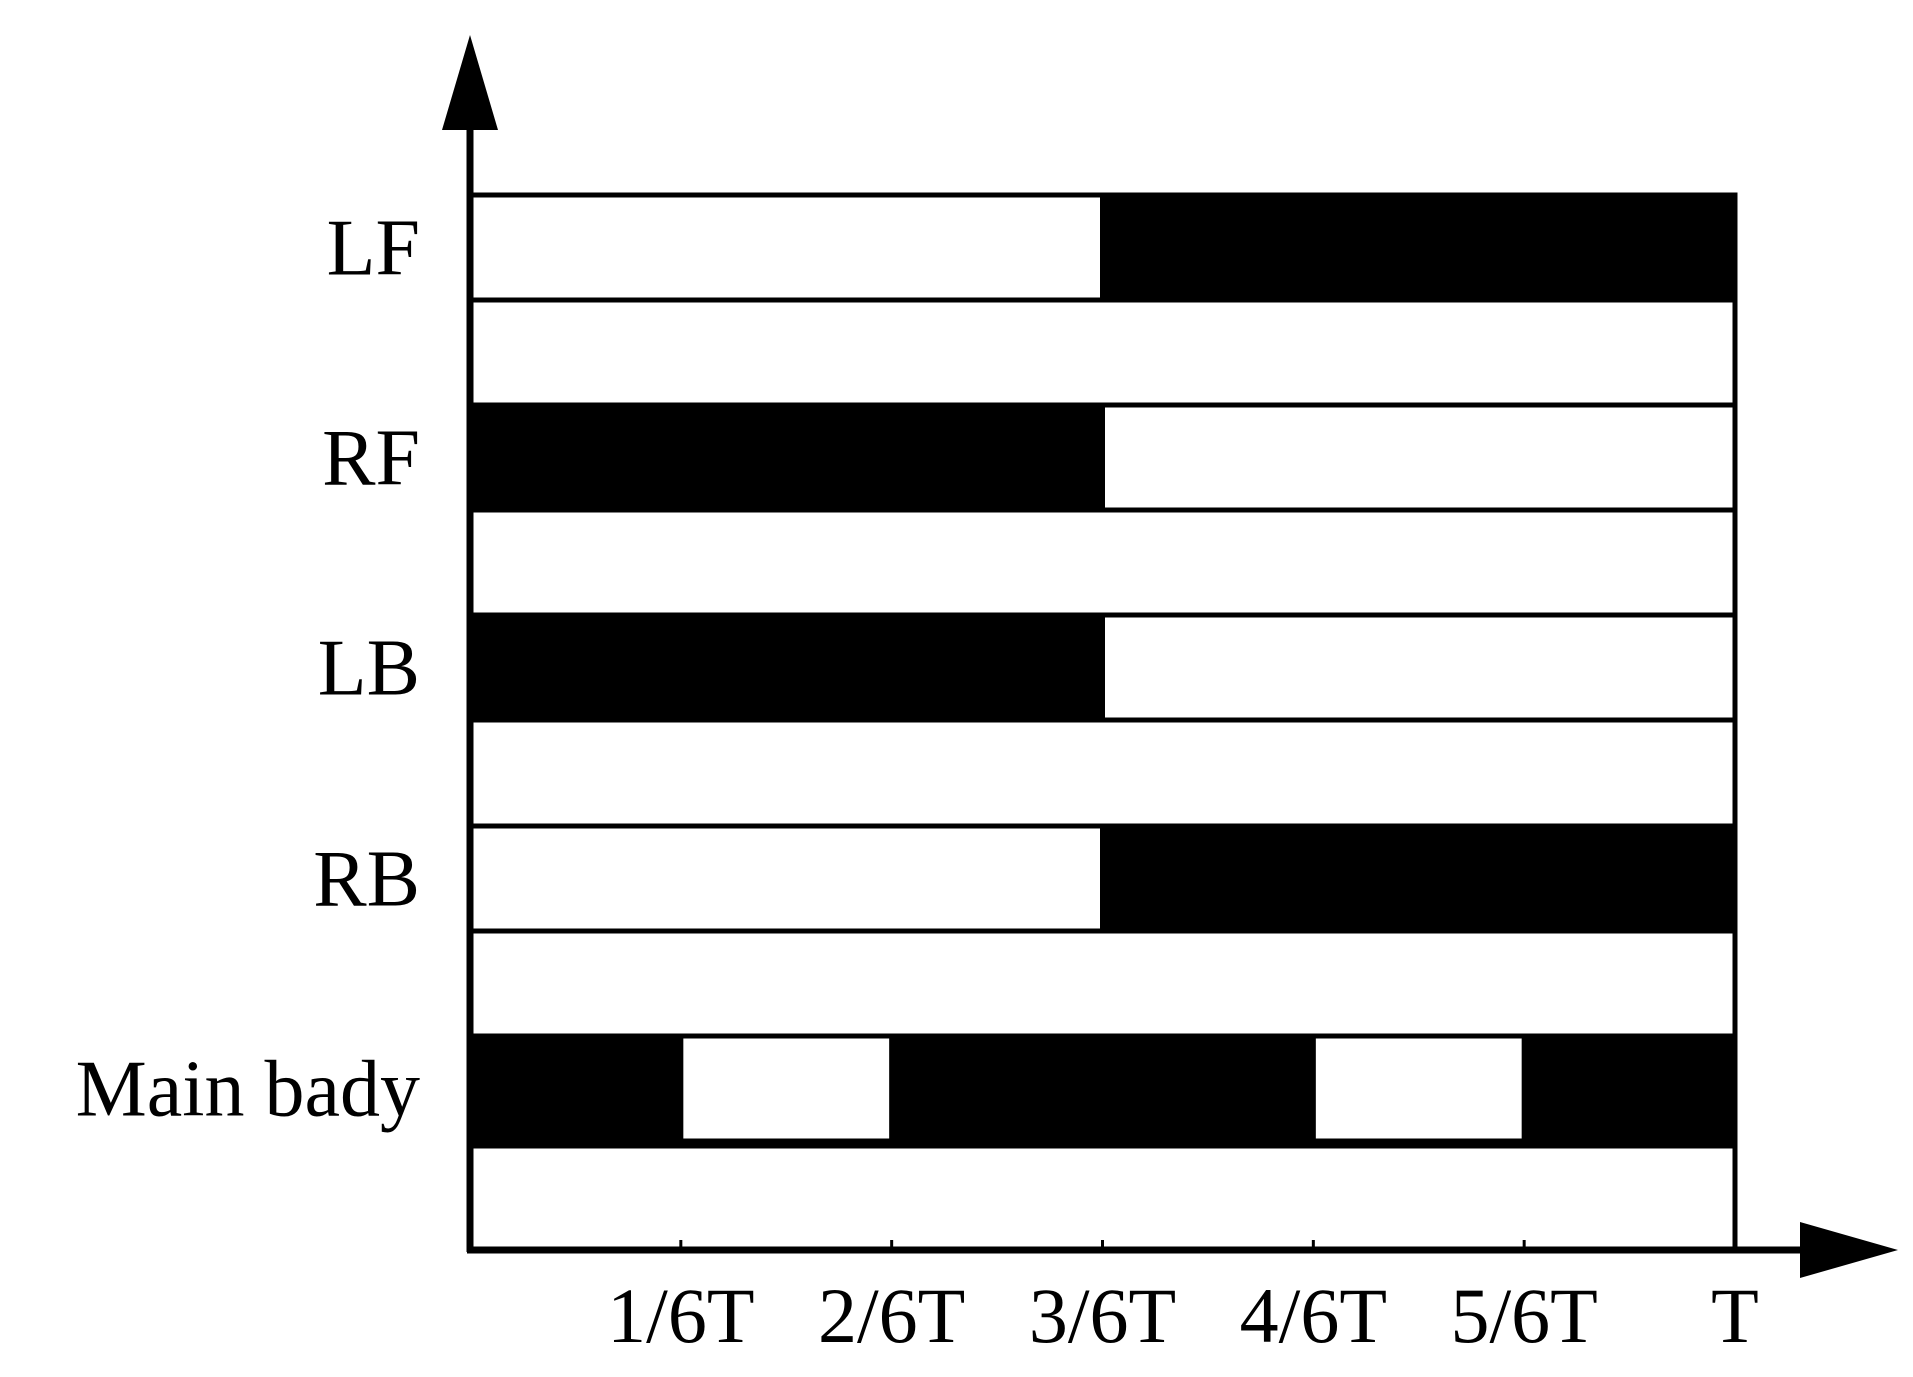 This screenshot has height=1377, width=1913. Describe the element at coordinates (1102, 773) in the screenshot. I see `row-gap-lb` at that location.